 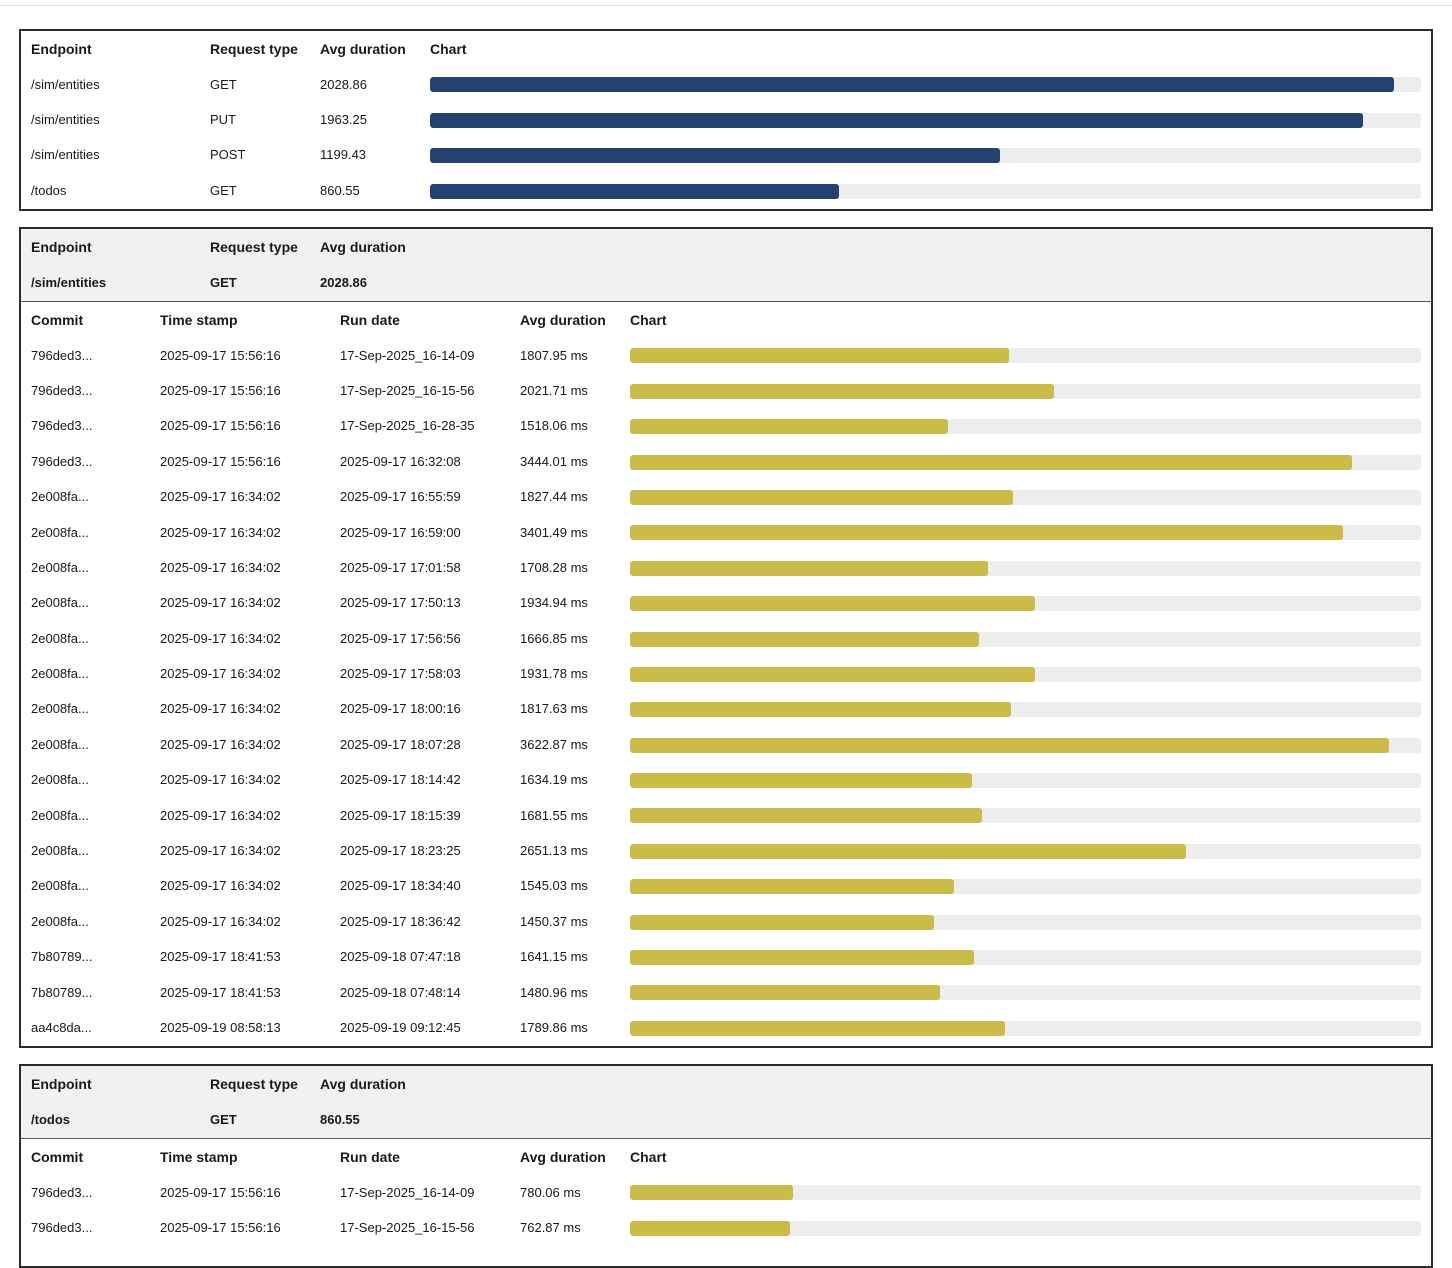 I want to click on summary-header-request-type: Request type, so click(x=254, y=48).